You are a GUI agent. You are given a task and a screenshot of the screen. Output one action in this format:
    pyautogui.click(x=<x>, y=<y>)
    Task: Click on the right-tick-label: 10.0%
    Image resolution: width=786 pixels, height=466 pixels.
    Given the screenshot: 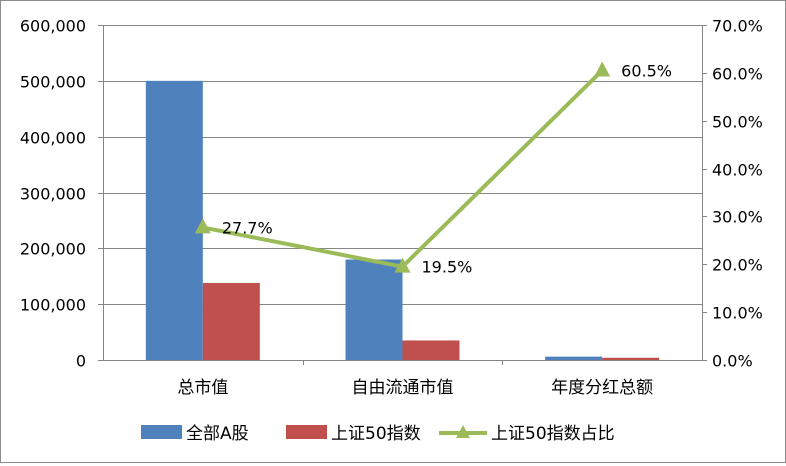 What is the action you would take?
    pyautogui.click(x=737, y=313)
    